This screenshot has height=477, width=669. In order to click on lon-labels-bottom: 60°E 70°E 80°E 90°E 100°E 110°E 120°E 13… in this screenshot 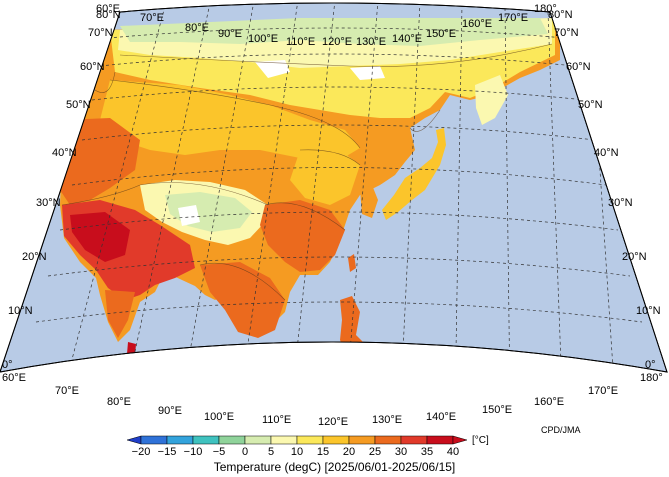, I will do `click(332, 400)`.